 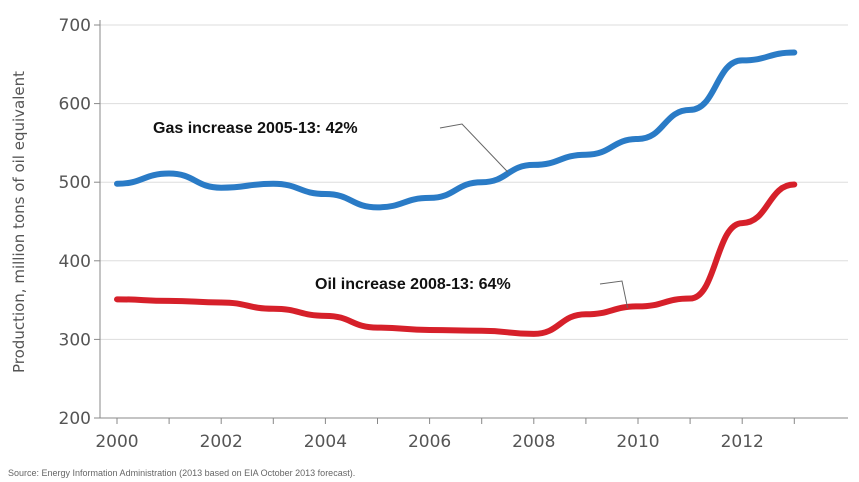 What do you see at coordinates (413, 284) in the screenshot?
I see `oil-annotation: Oil increase 2008-13: 64%` at bounding box center [413, 284].